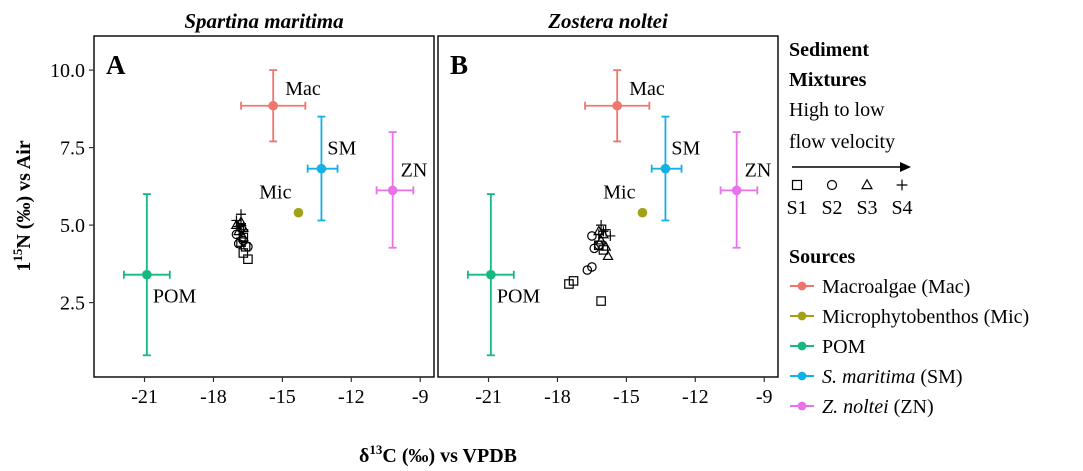 Image resolution: width=1083 pixels, height=471 pixels. Describe the element at coordinates (911, 407) in the screenshot. I see `legend-source-suffix: (ZN)` at that location.